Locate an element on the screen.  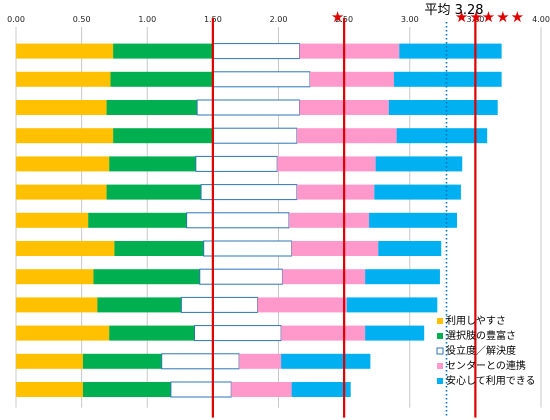
legend-label: 安心して利用できる is located at coordinates (491, 380).